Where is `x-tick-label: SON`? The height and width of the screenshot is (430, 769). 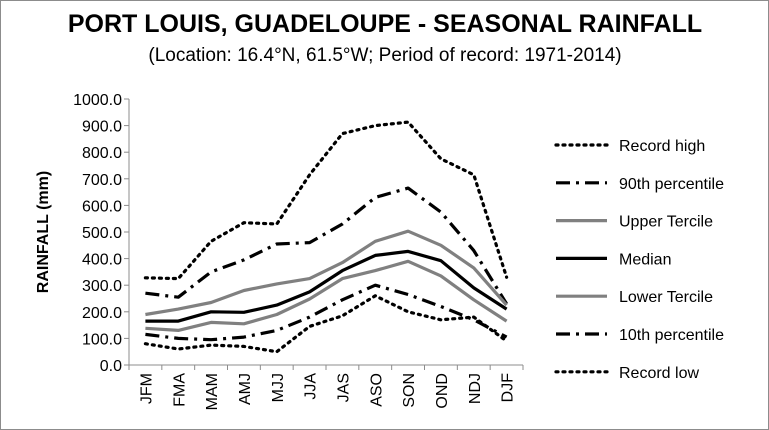
x-tick-label: SON is located at coordinates (409, 390).